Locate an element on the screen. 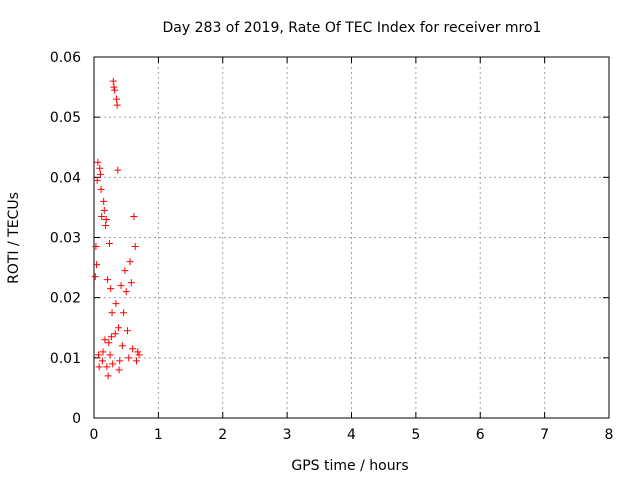  x-axis-label: GPS time / hours is located at coordinates (349, 466).